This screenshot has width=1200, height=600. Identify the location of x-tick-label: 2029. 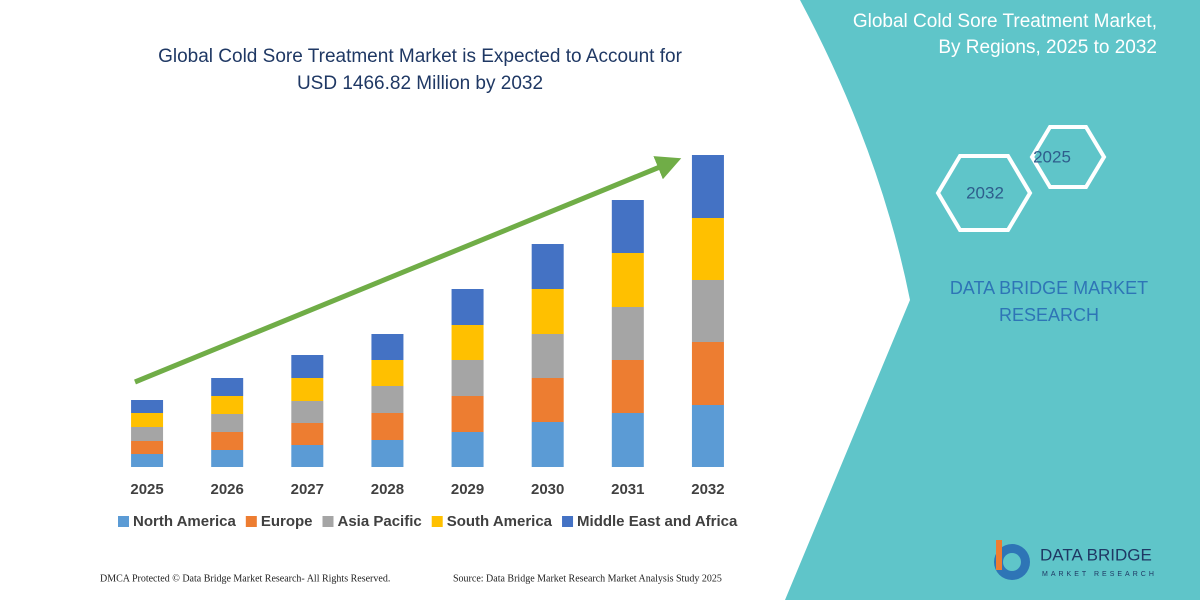
(467, 489).